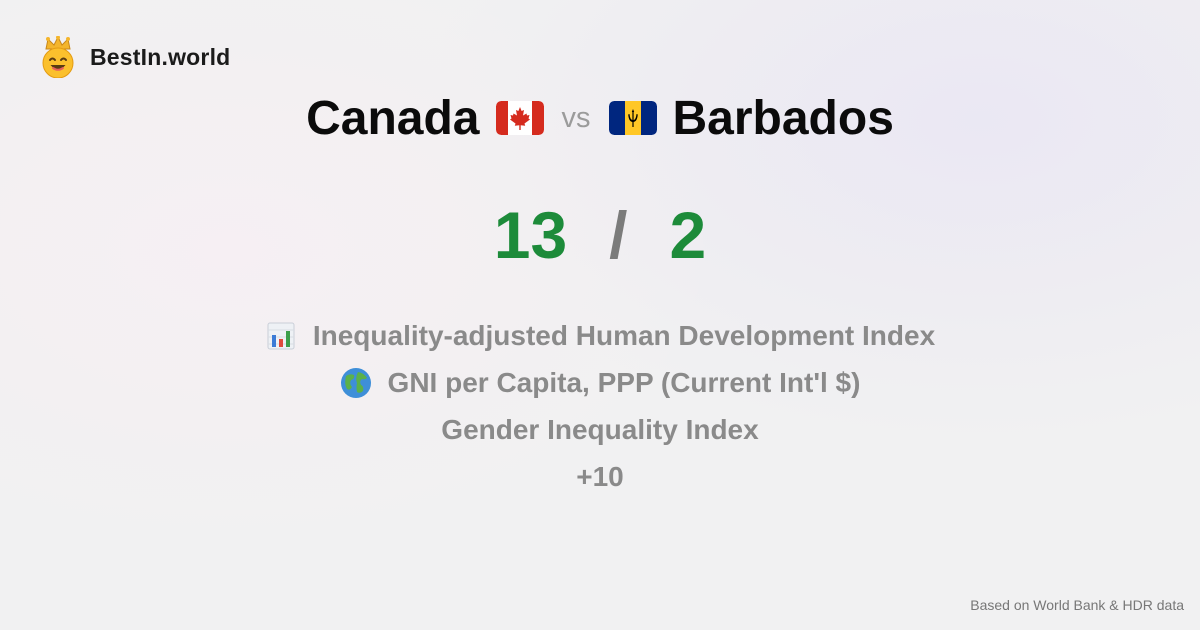 Image resolution: width=1200 pixels, height=630 pixels. What do you see at coordinates (160, 56) in the screenshot?
I see `brand-name: BestIn.world` at bounding box center [160, 56].